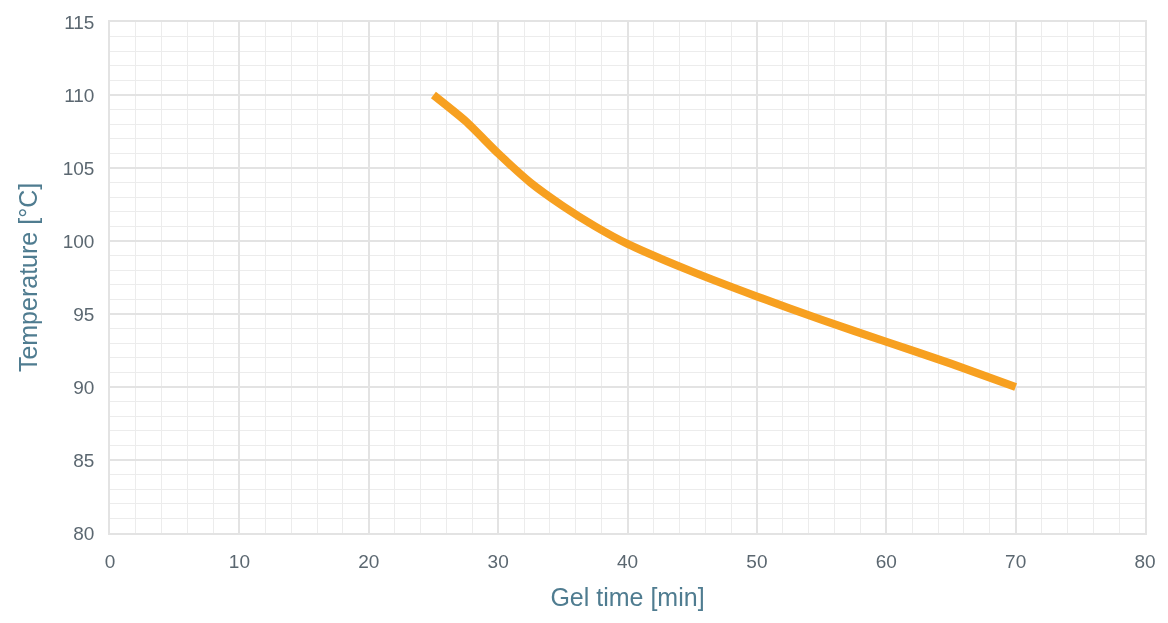 The height and width of the screenshot is (623, 1168). Describe the element at coordinates (369, 561) in the screenshot. I see `x-tick-label: 20` at that location.